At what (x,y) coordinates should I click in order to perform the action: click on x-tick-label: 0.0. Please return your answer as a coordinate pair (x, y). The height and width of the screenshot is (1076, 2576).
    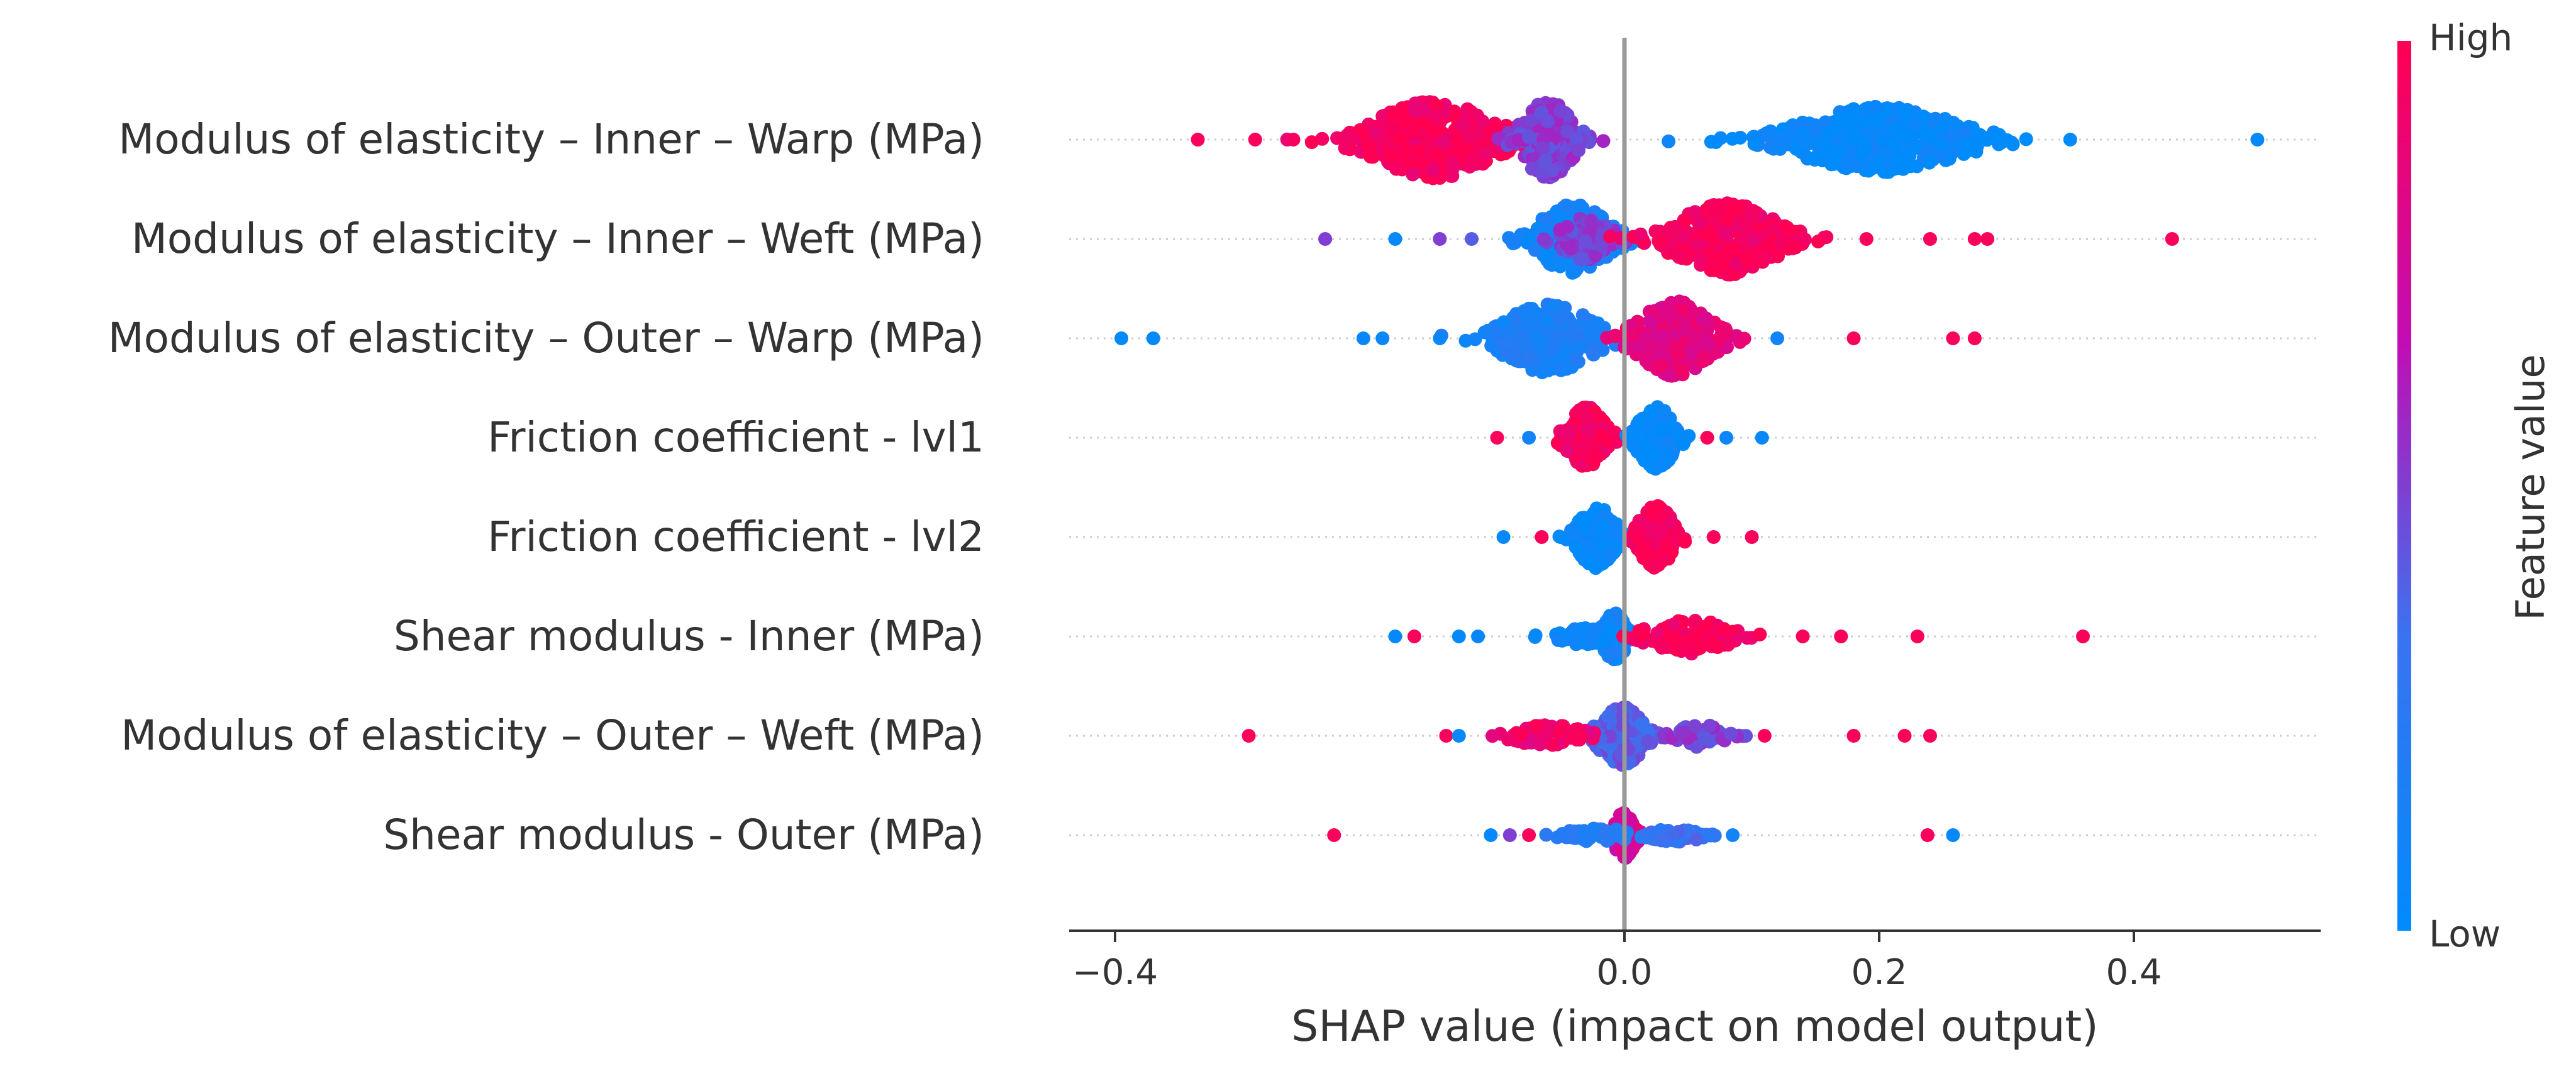
    Looking at the image, I should click on (1624, 972).